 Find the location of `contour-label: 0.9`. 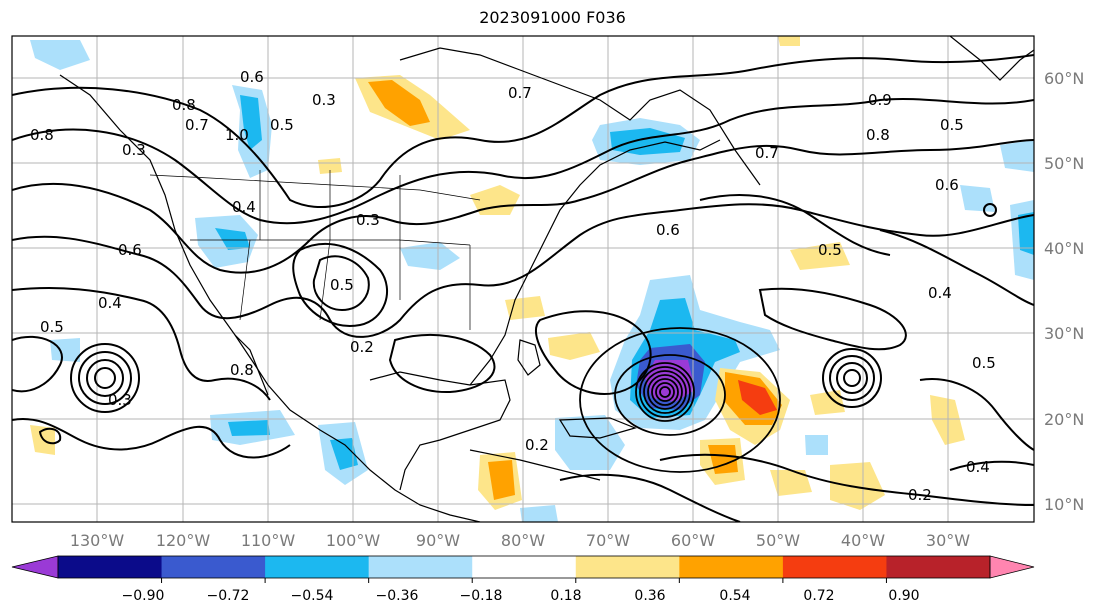

contour-label: 0.9 is located at coordinates (880, 100).